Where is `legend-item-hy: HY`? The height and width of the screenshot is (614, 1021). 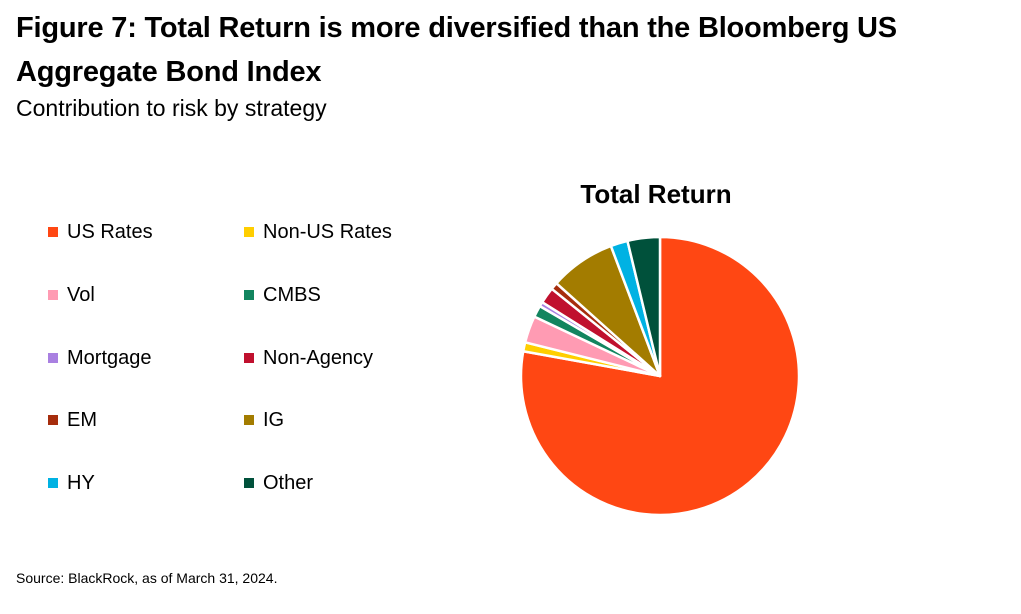 legend-item-hy: HY is located at coordinates (71, 483).